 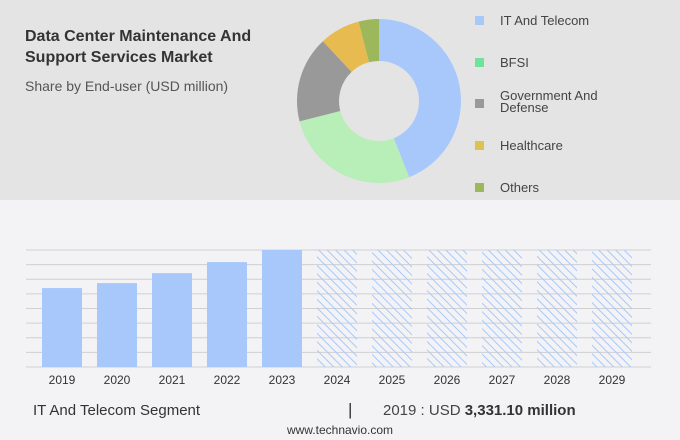 What do you see at coordinates (127, 86) in the screenshot?
I see `chart-subtitle: Share by End-user (USD million)` at bounding box center [127, 86].